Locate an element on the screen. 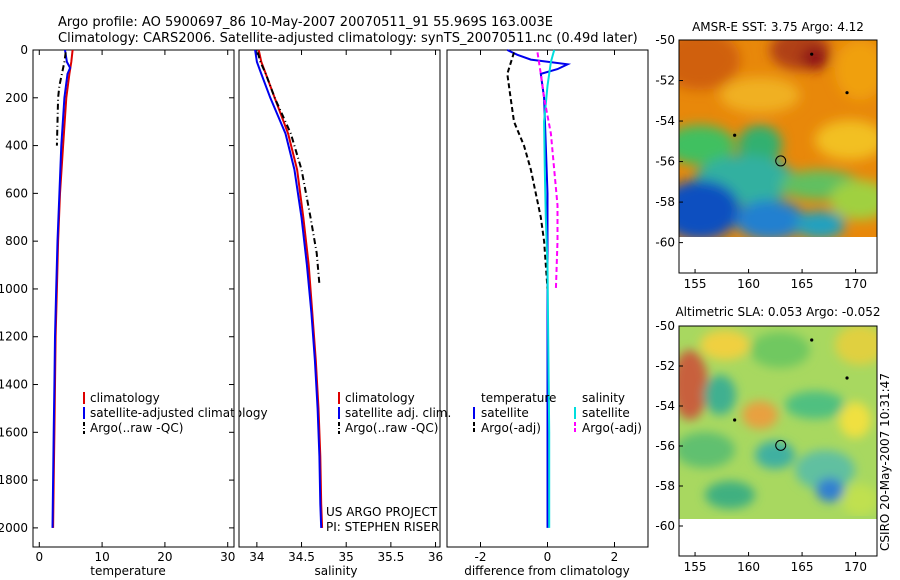 This screenshot has width=900, height=580. sst-axes-frame is located at coordinates (778, 156).